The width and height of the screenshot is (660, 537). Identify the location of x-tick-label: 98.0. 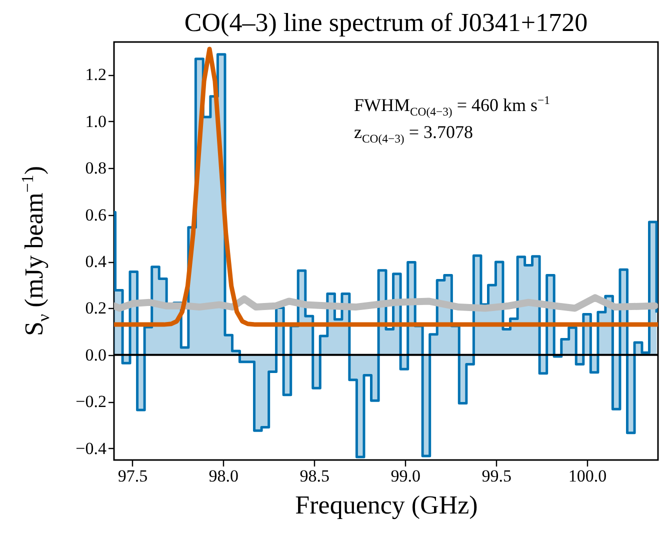
(223, 476).